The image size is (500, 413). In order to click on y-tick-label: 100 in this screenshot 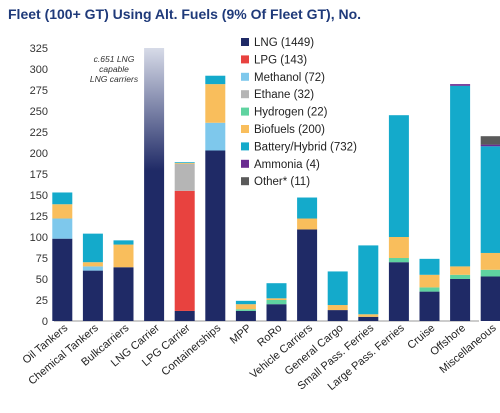, I will do `click(39, 238)`.